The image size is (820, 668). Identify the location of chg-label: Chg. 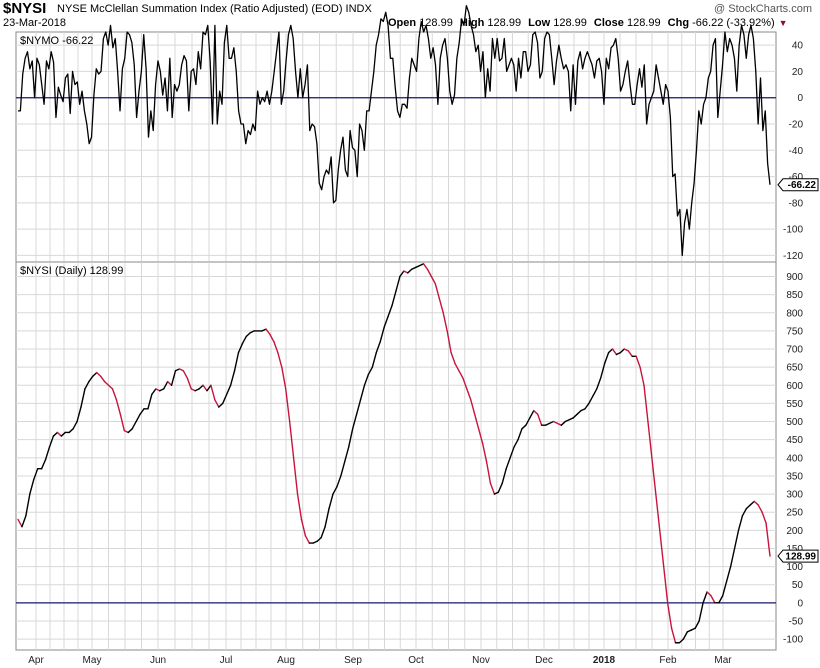
(678, 23).